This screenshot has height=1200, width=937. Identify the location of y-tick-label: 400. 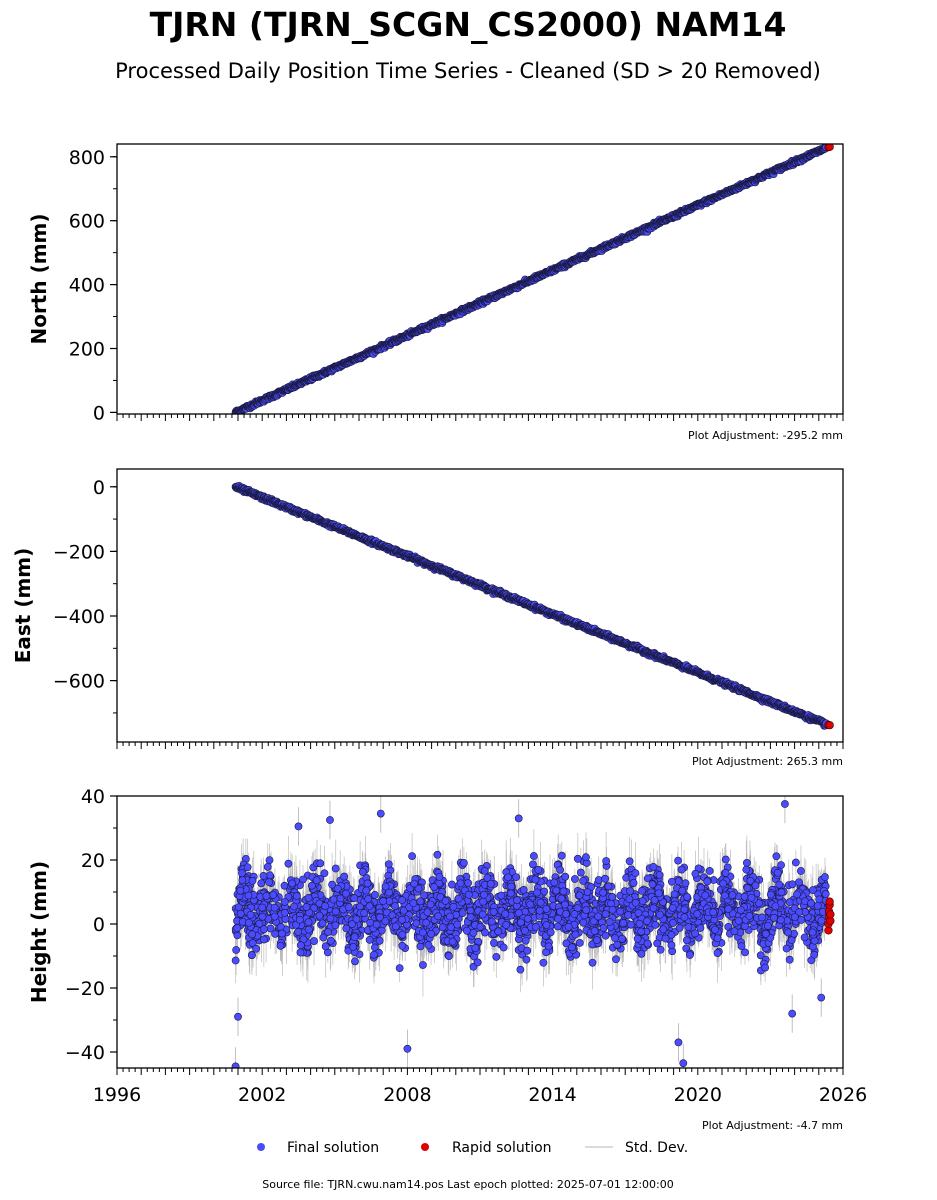
(87, 286).